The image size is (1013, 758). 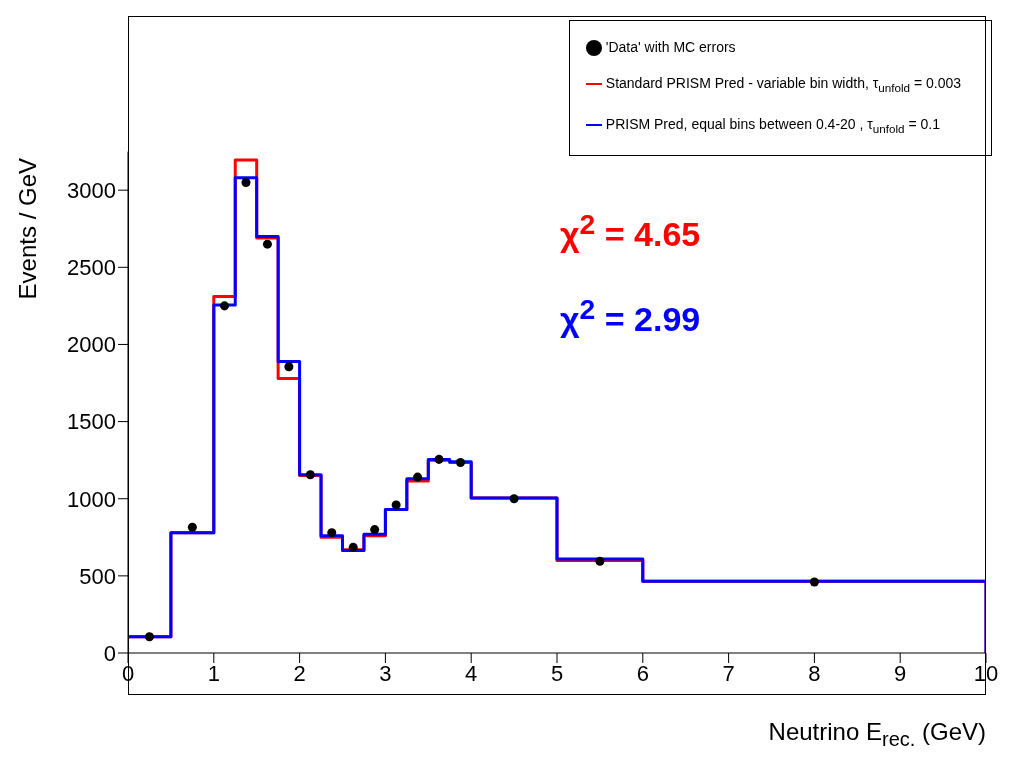 What do you see at coordinates (877, 734) in the screenshot?
I see `x-axis-title: Neutrino E$_{rec.}$ (GeV)` at bounding box center [877, 734].